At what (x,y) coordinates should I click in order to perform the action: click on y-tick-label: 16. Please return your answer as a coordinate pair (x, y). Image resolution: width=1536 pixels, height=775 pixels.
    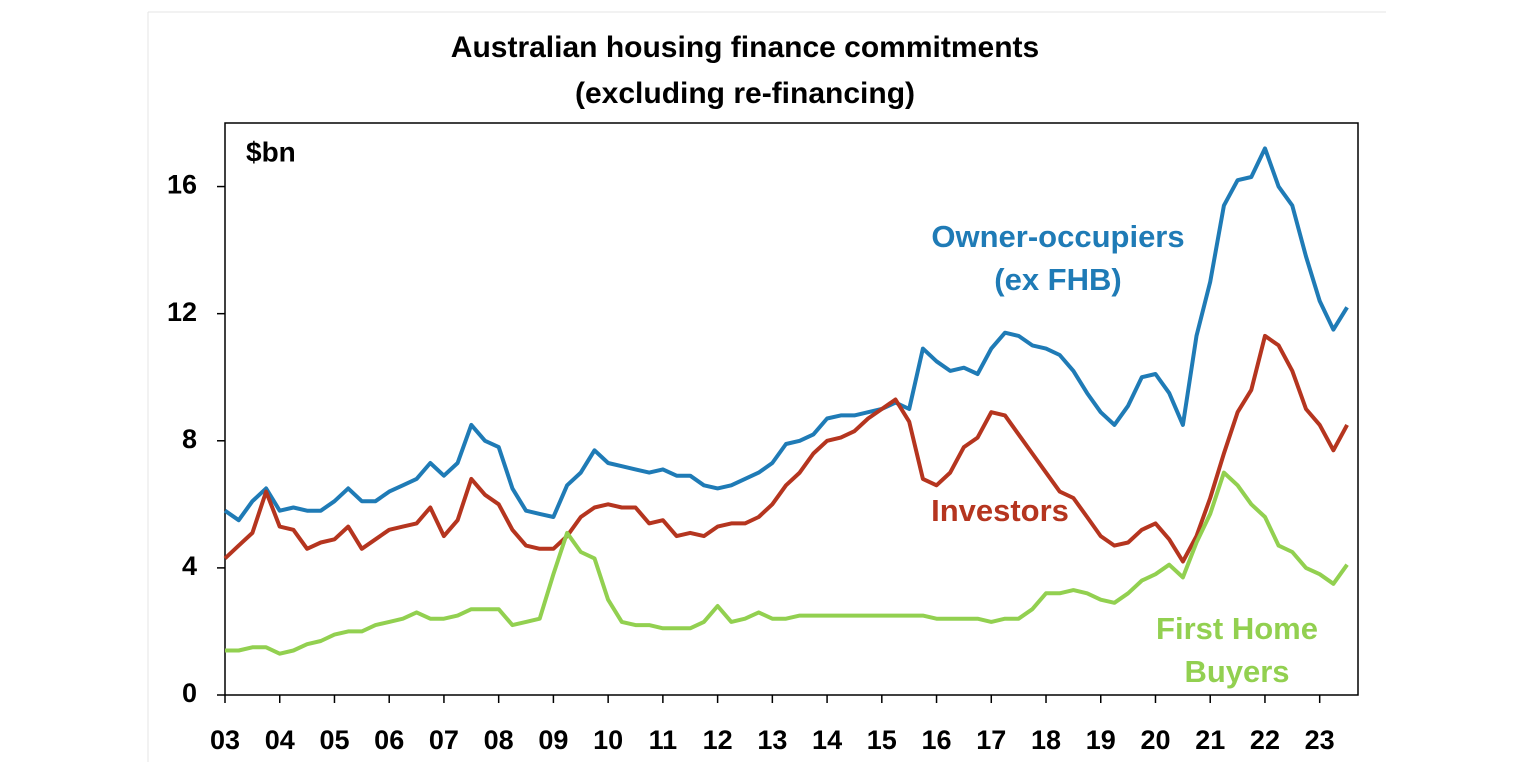
    Looking at the image, I should click on (182, 185).